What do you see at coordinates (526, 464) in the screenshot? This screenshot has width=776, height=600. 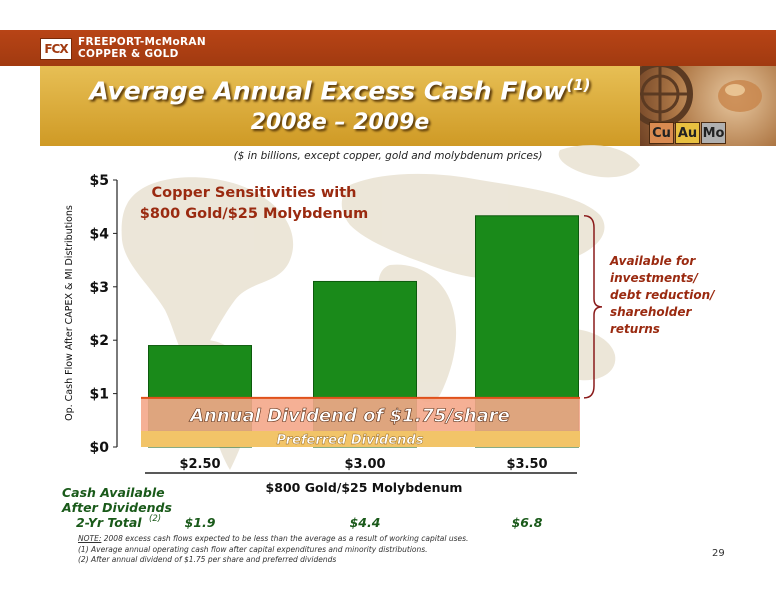 I see `x-tick-label-2: $3.50` at bounding box center [526, 464].